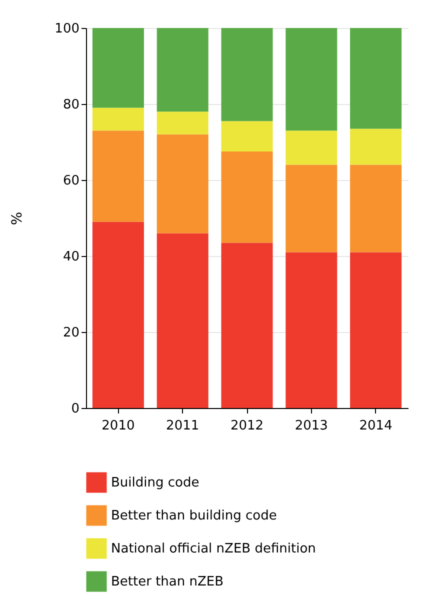 The image size is (429, 616). What do you see at coordinates (75, 409) in the screenshot?
I see `y-tick-label: 0` at bounding box center [75, 409].